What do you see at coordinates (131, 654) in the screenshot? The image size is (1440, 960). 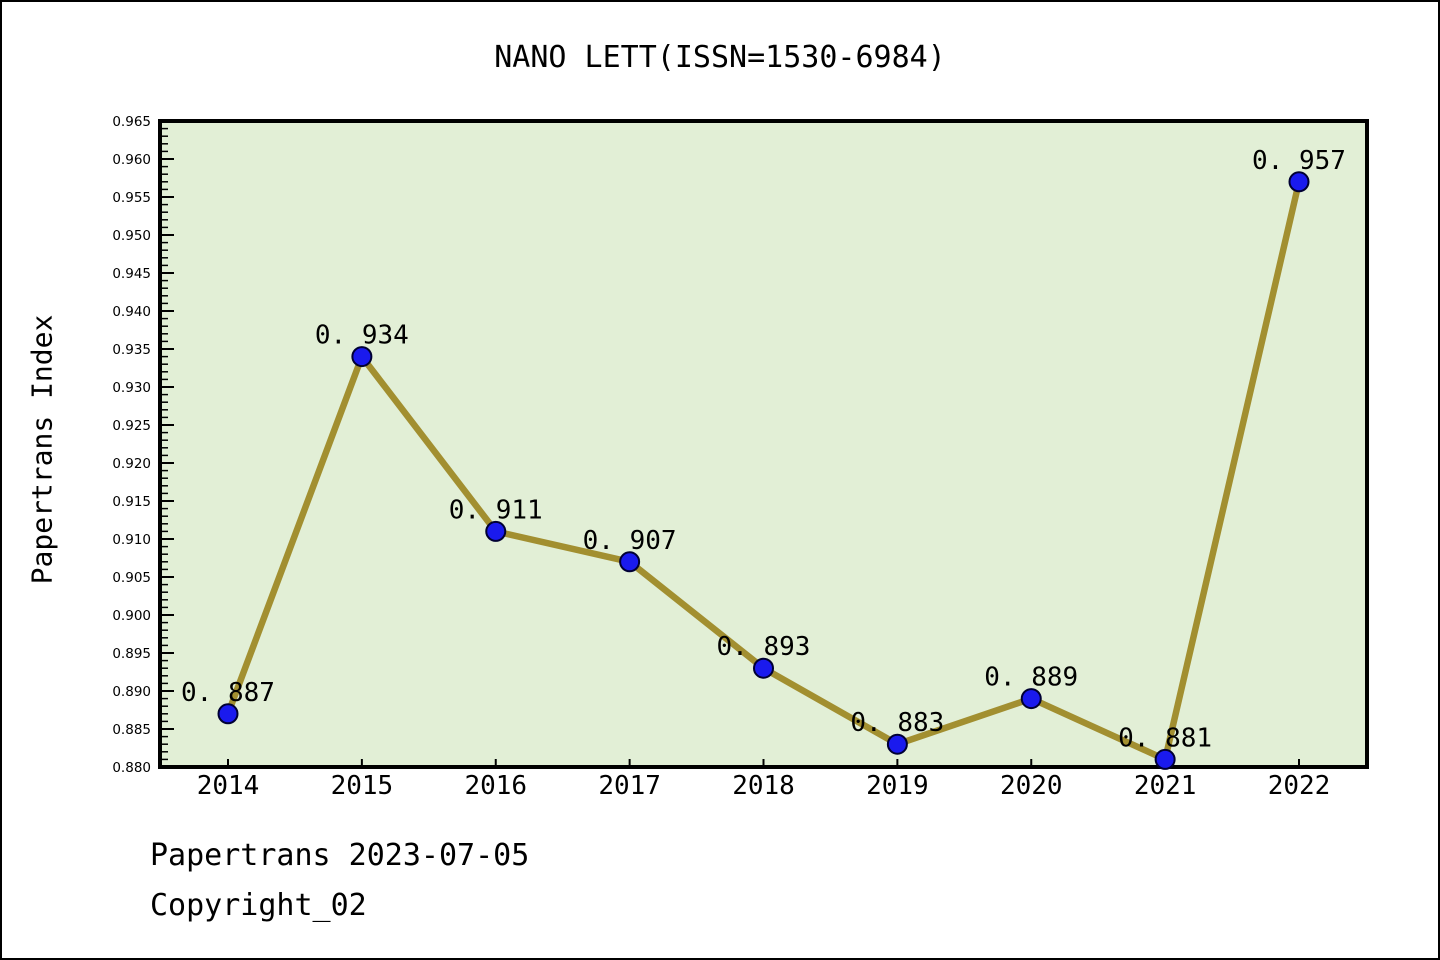 I see `y-tick-label: 0.895` at bounding box center [131, 654].